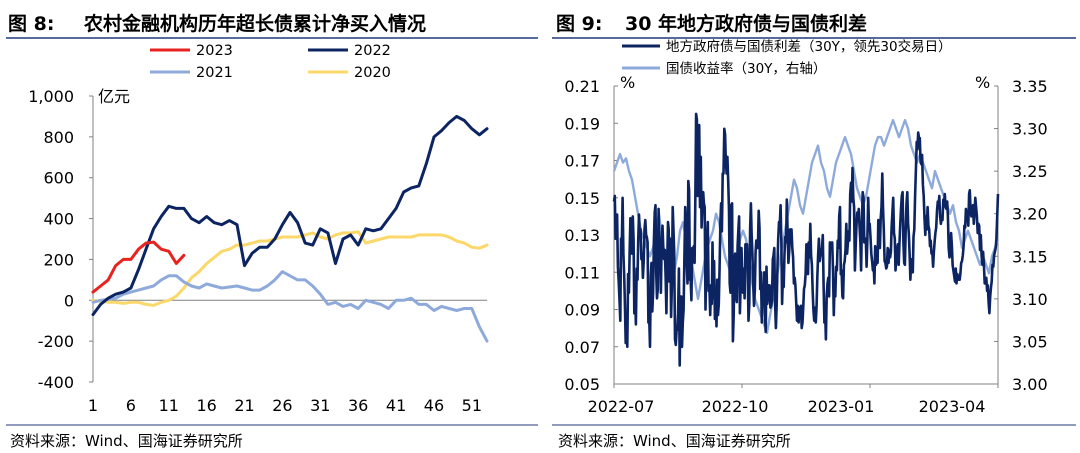 This screenshot has width=1080, height=453. Describe the element at coordinates (358, 405) in the screenshot. I see `left-x-tick-label: 36` at that location.